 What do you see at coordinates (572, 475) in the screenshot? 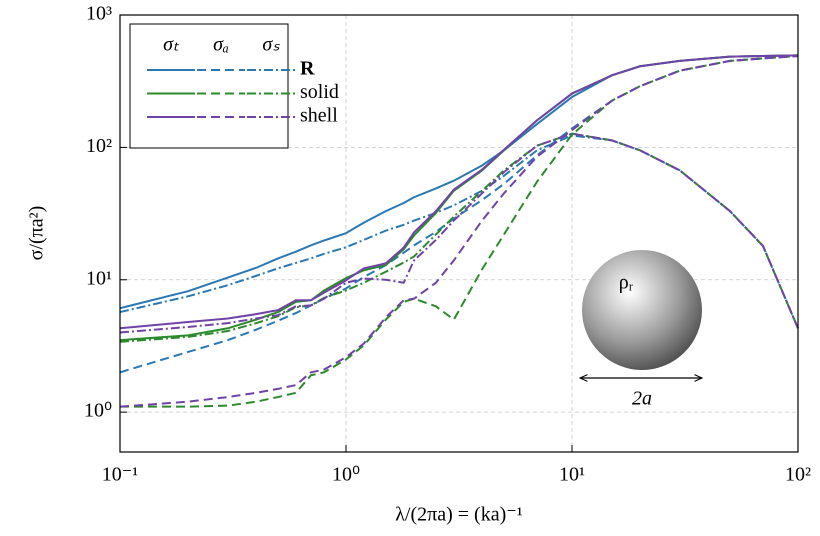
I see `x-tick-label: 10¹` at bounding box center [572, 475].